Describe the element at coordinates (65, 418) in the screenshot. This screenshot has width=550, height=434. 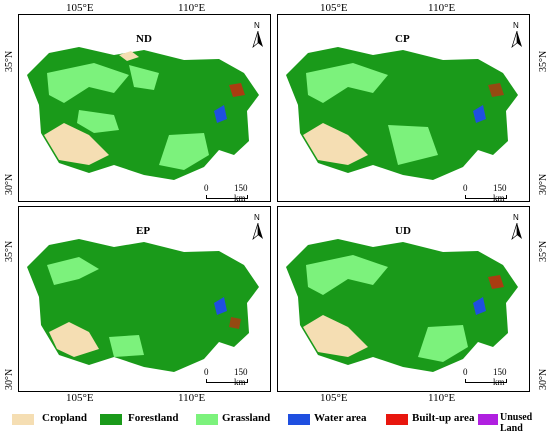
I see `legend-label-cropland: Cropland` at that location.